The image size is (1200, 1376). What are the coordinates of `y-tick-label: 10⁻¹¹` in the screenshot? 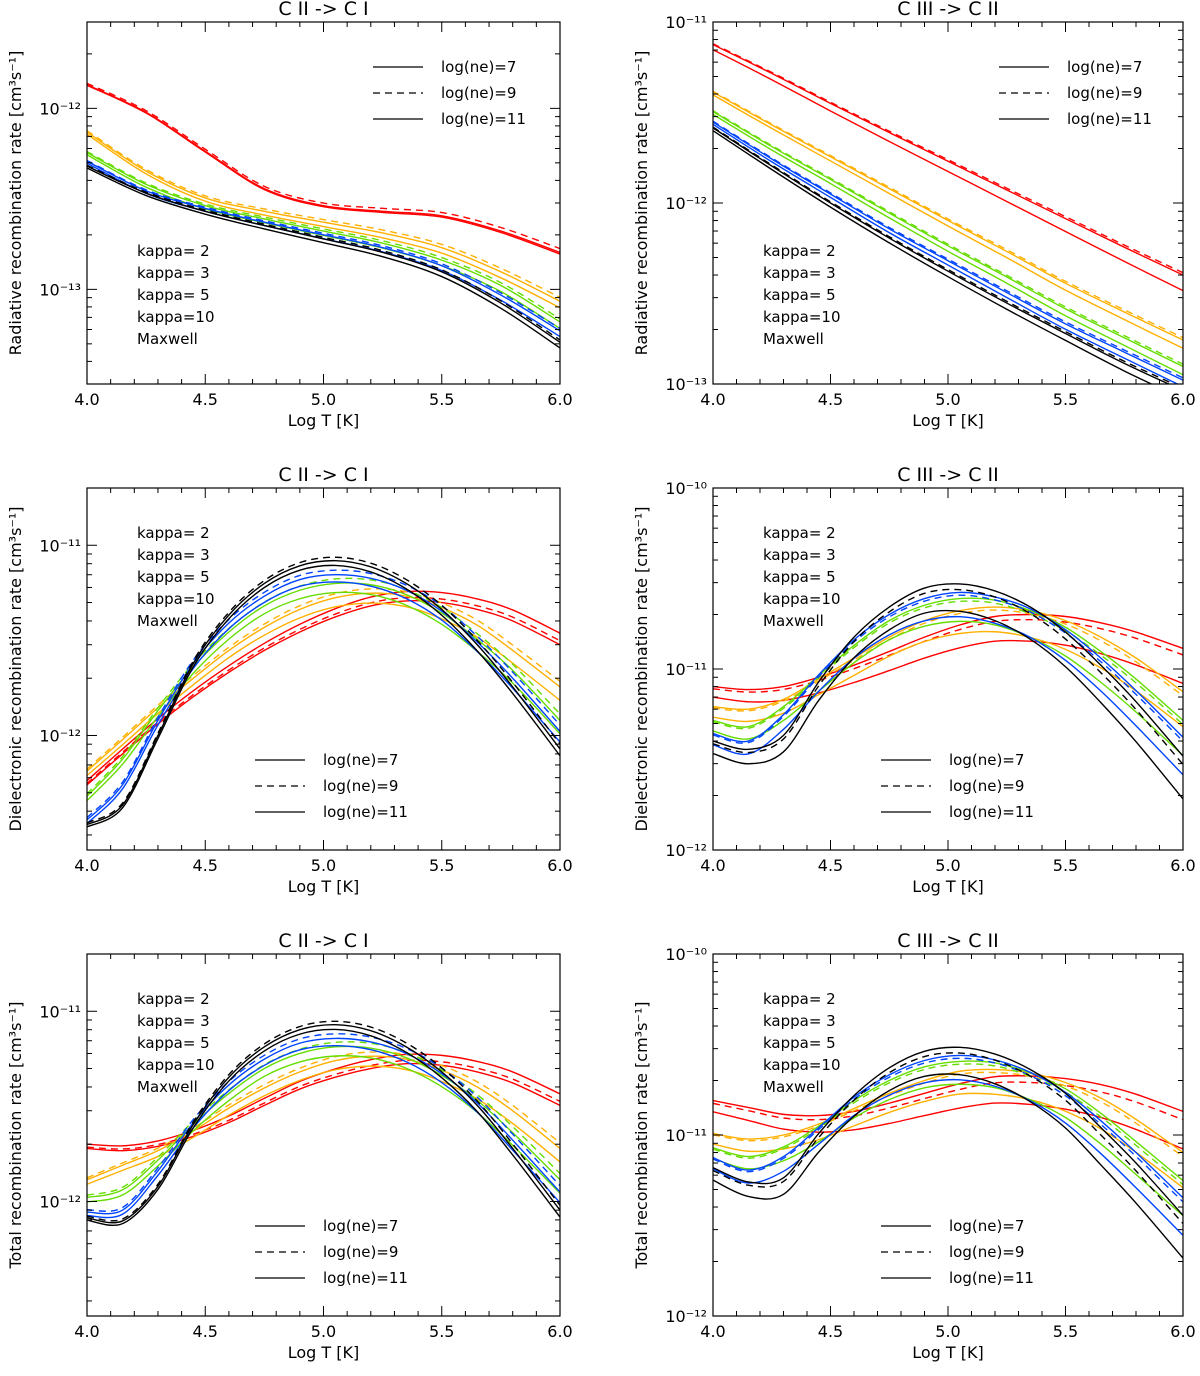 It's located at (60, 545).